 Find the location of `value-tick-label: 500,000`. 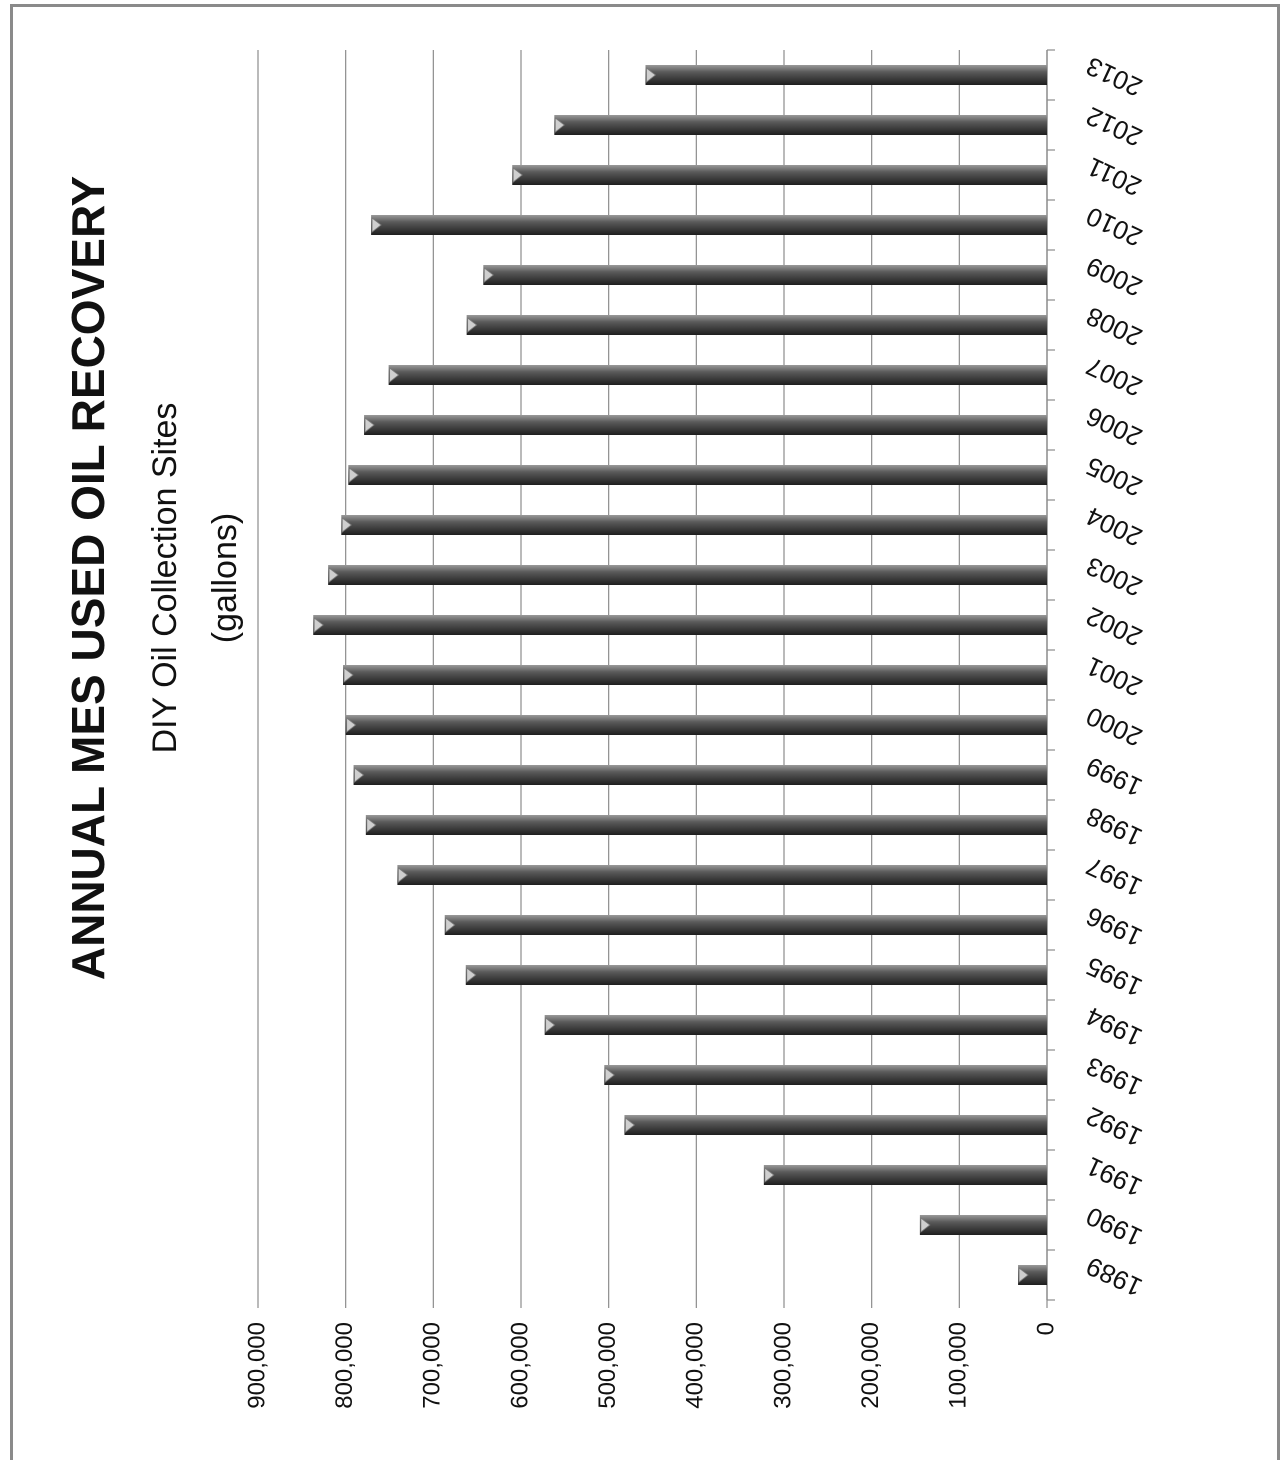

value-tick-label: 500,000 is located at coordinates (607, 1365).